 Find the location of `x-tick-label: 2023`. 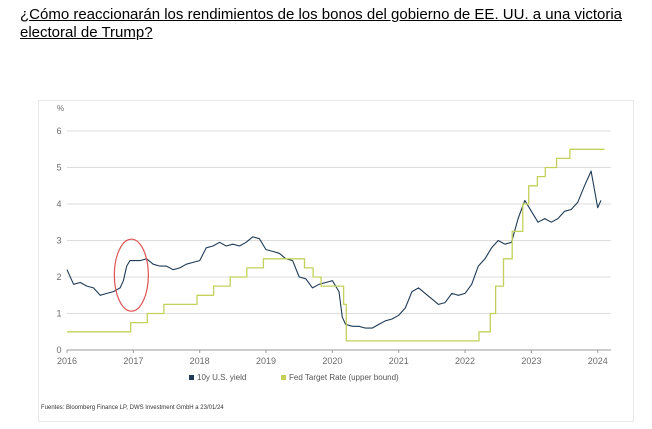

x-tick-label: 2023 is located at coordinates (531, 361).